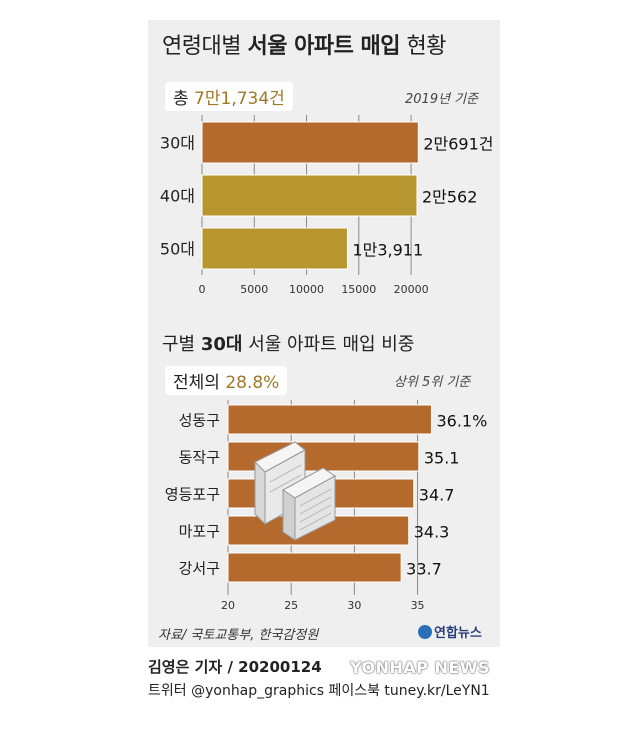  I want to click on title-part3: 현황, so click(426, 46).